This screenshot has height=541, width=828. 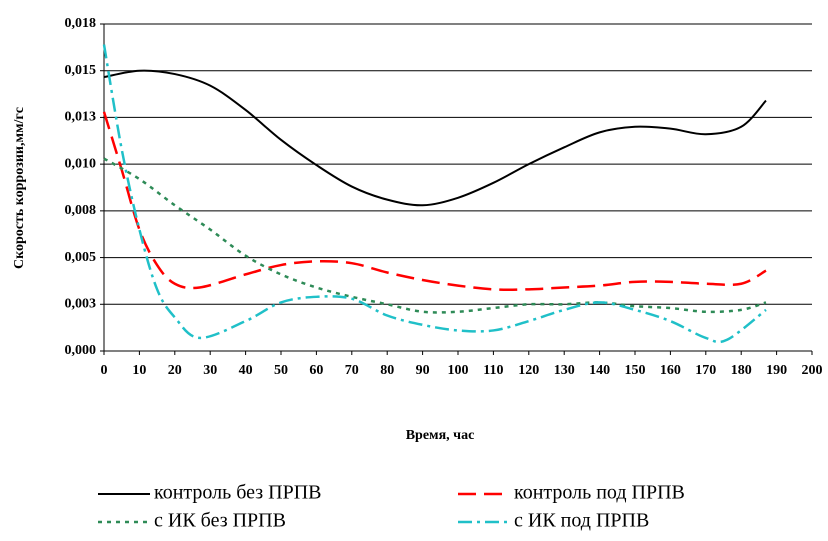 I want to click on y-tick-label: 0,000, so click(x=81, y=350).